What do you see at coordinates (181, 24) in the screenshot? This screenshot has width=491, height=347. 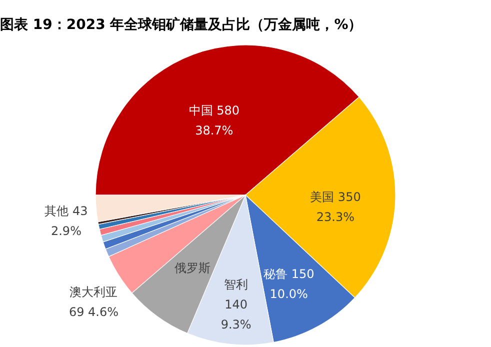 I see `chart-title: 图表 19：2023 年全球钼矿储量及占比（万金属吨，%）` at bounding box center [181, 24].